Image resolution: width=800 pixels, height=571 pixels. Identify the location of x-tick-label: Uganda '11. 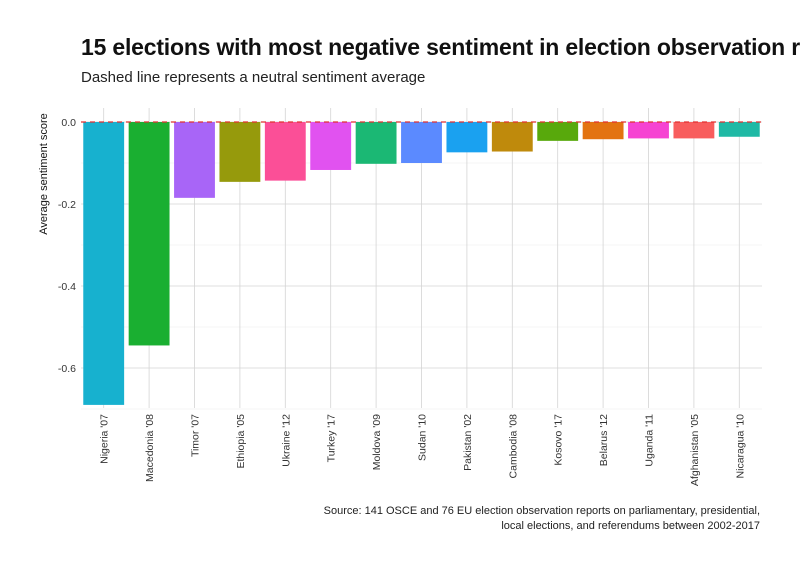
(650, 440).